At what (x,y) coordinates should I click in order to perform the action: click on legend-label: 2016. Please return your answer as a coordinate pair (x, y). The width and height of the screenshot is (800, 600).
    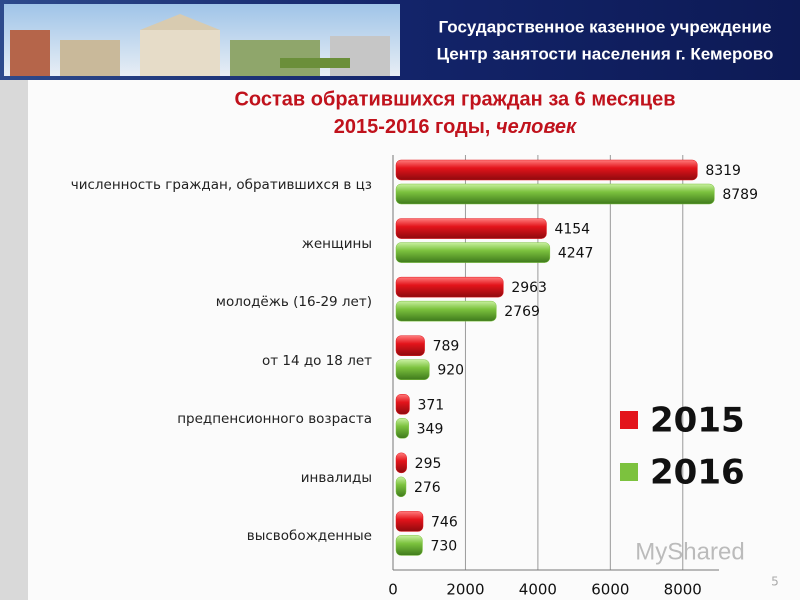
    Looking at the image, I should click on (697, 473).